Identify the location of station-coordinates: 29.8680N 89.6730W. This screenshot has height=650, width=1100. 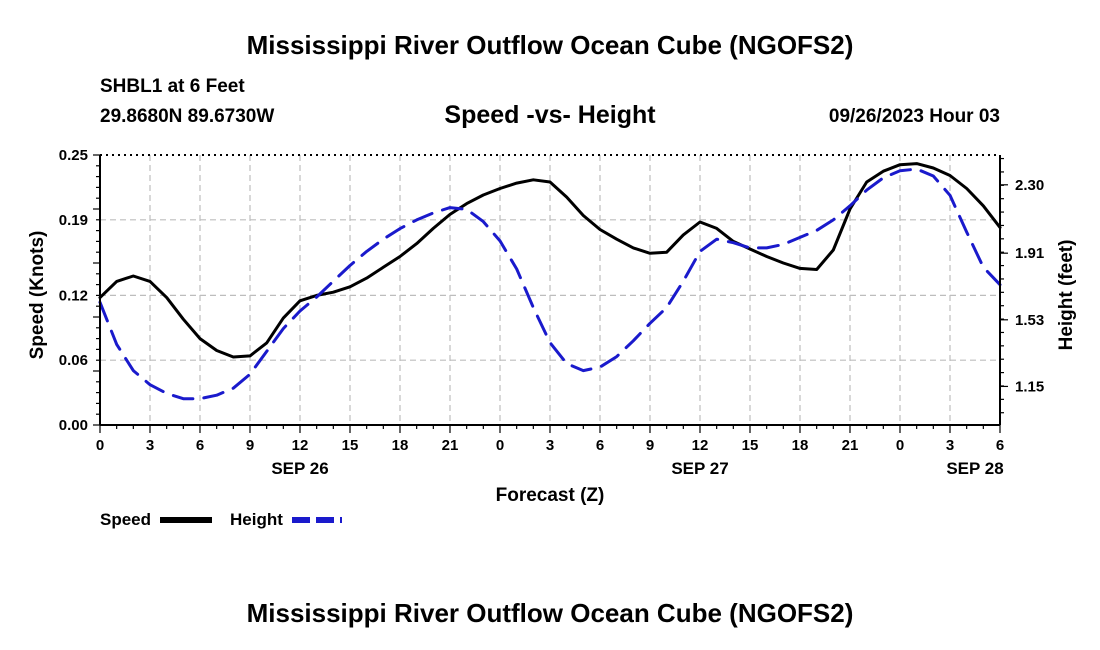
(187, 116).